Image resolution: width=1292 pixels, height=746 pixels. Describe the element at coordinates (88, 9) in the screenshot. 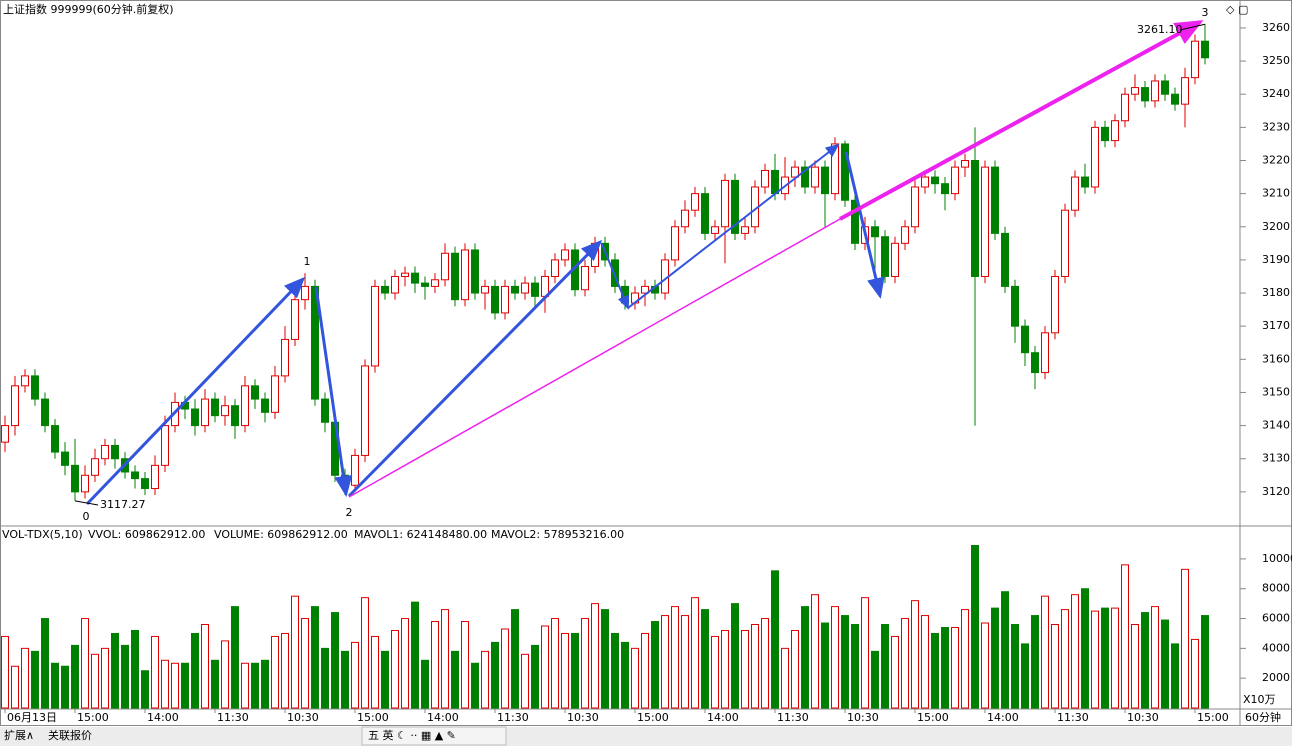

I see `header-title: 上证指数 999999(60分钟.前复权)` at that location.